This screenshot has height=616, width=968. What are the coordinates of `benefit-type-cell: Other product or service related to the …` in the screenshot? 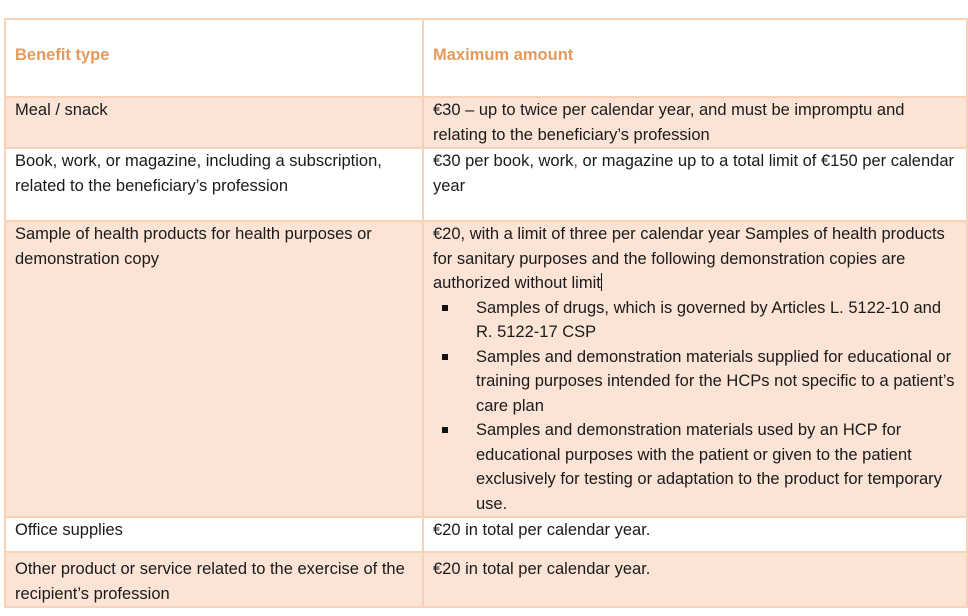 It's located at (214, 579).